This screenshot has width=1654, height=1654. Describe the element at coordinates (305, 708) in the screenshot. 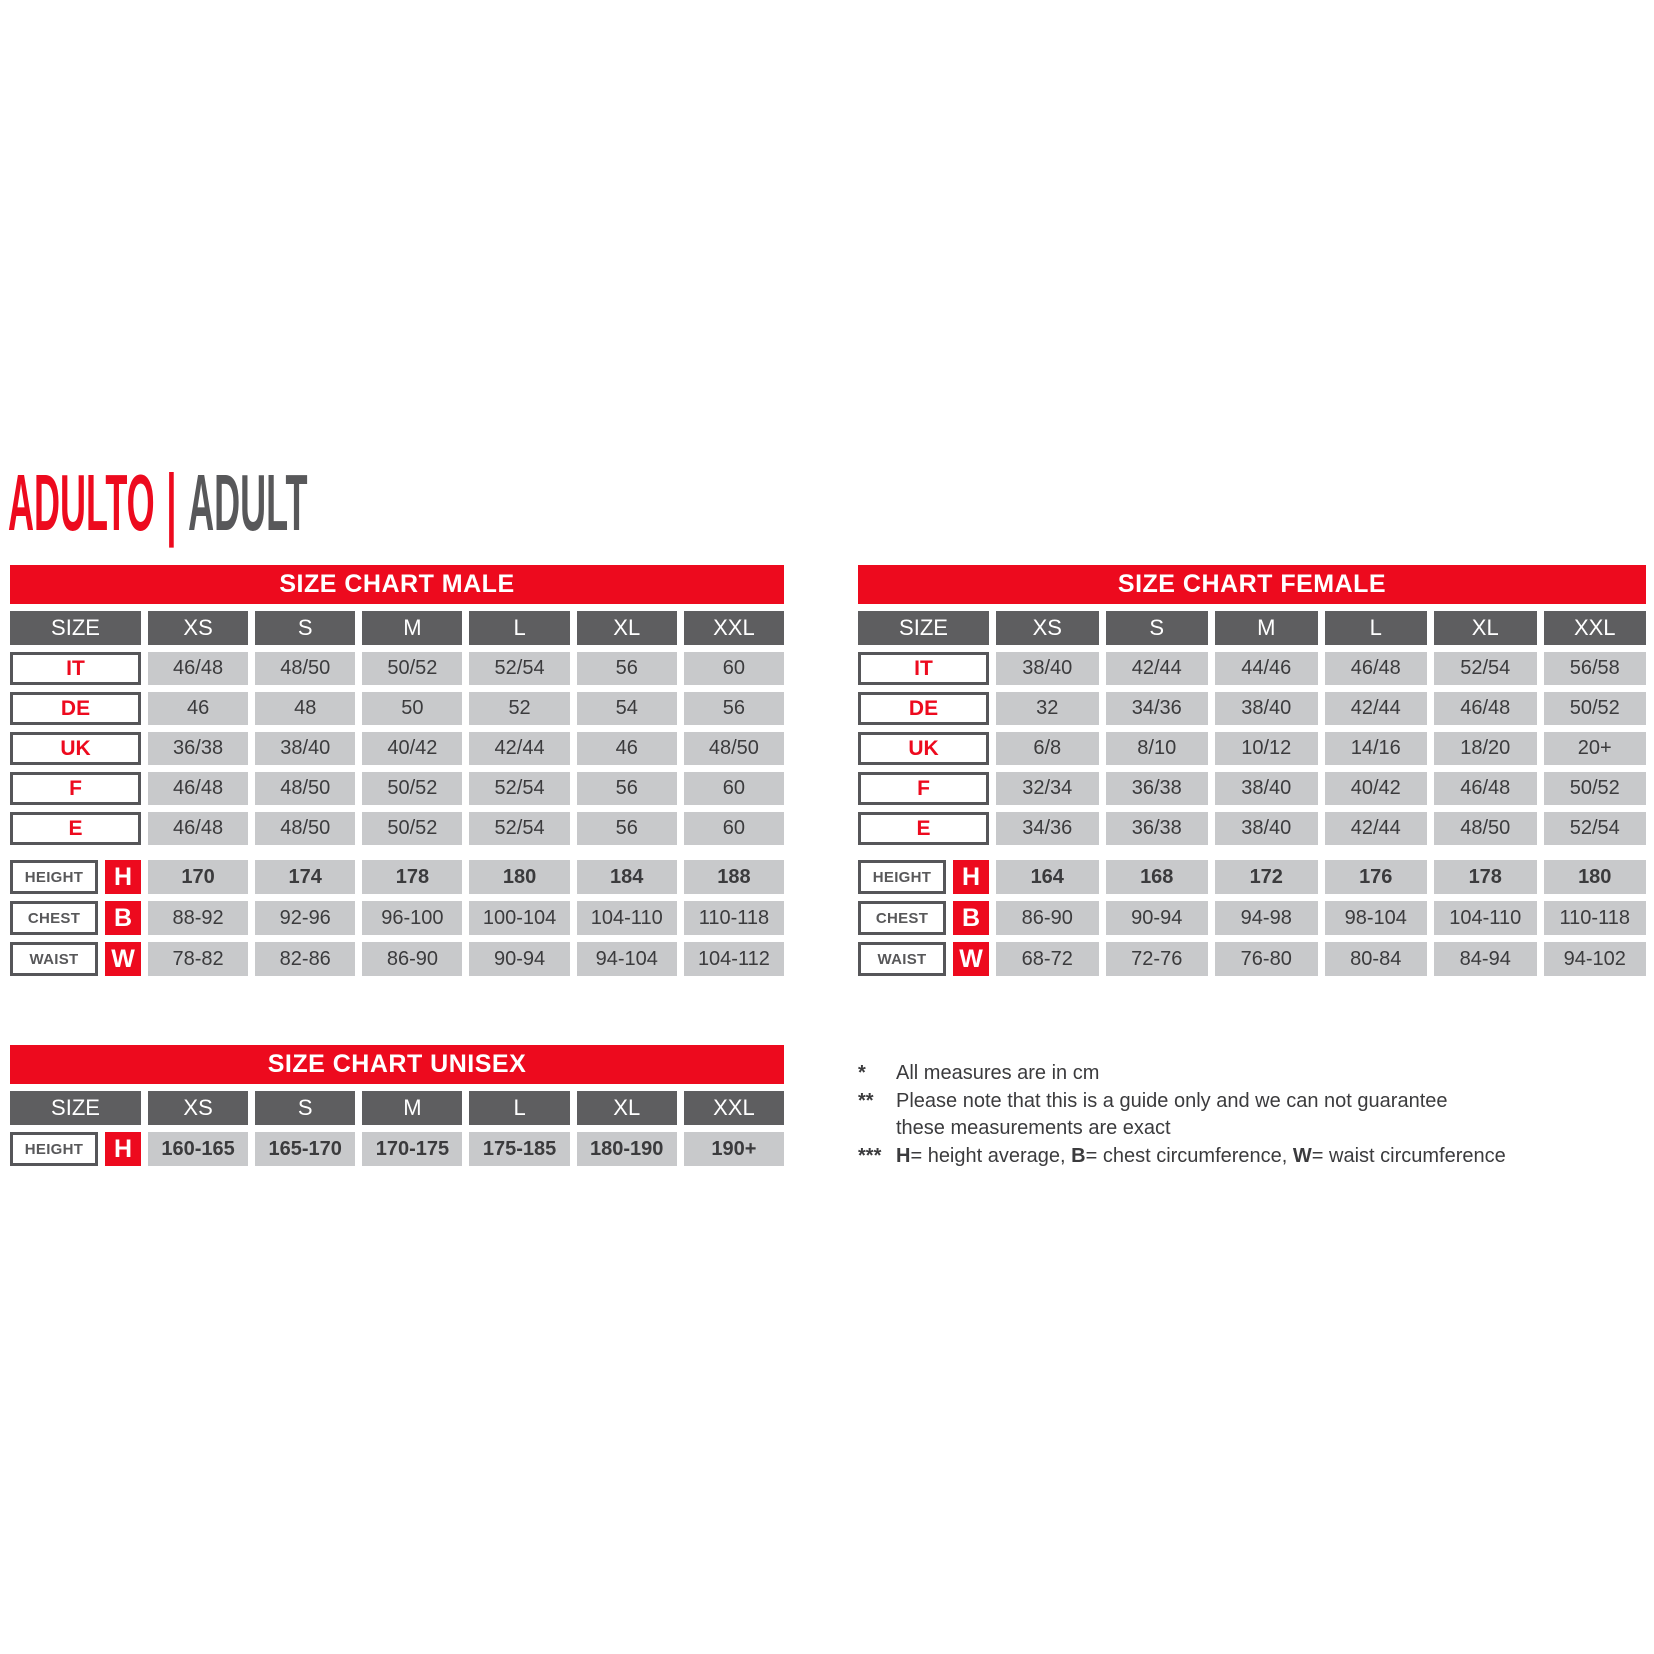

I see `size-value-cell: 48` at that location.